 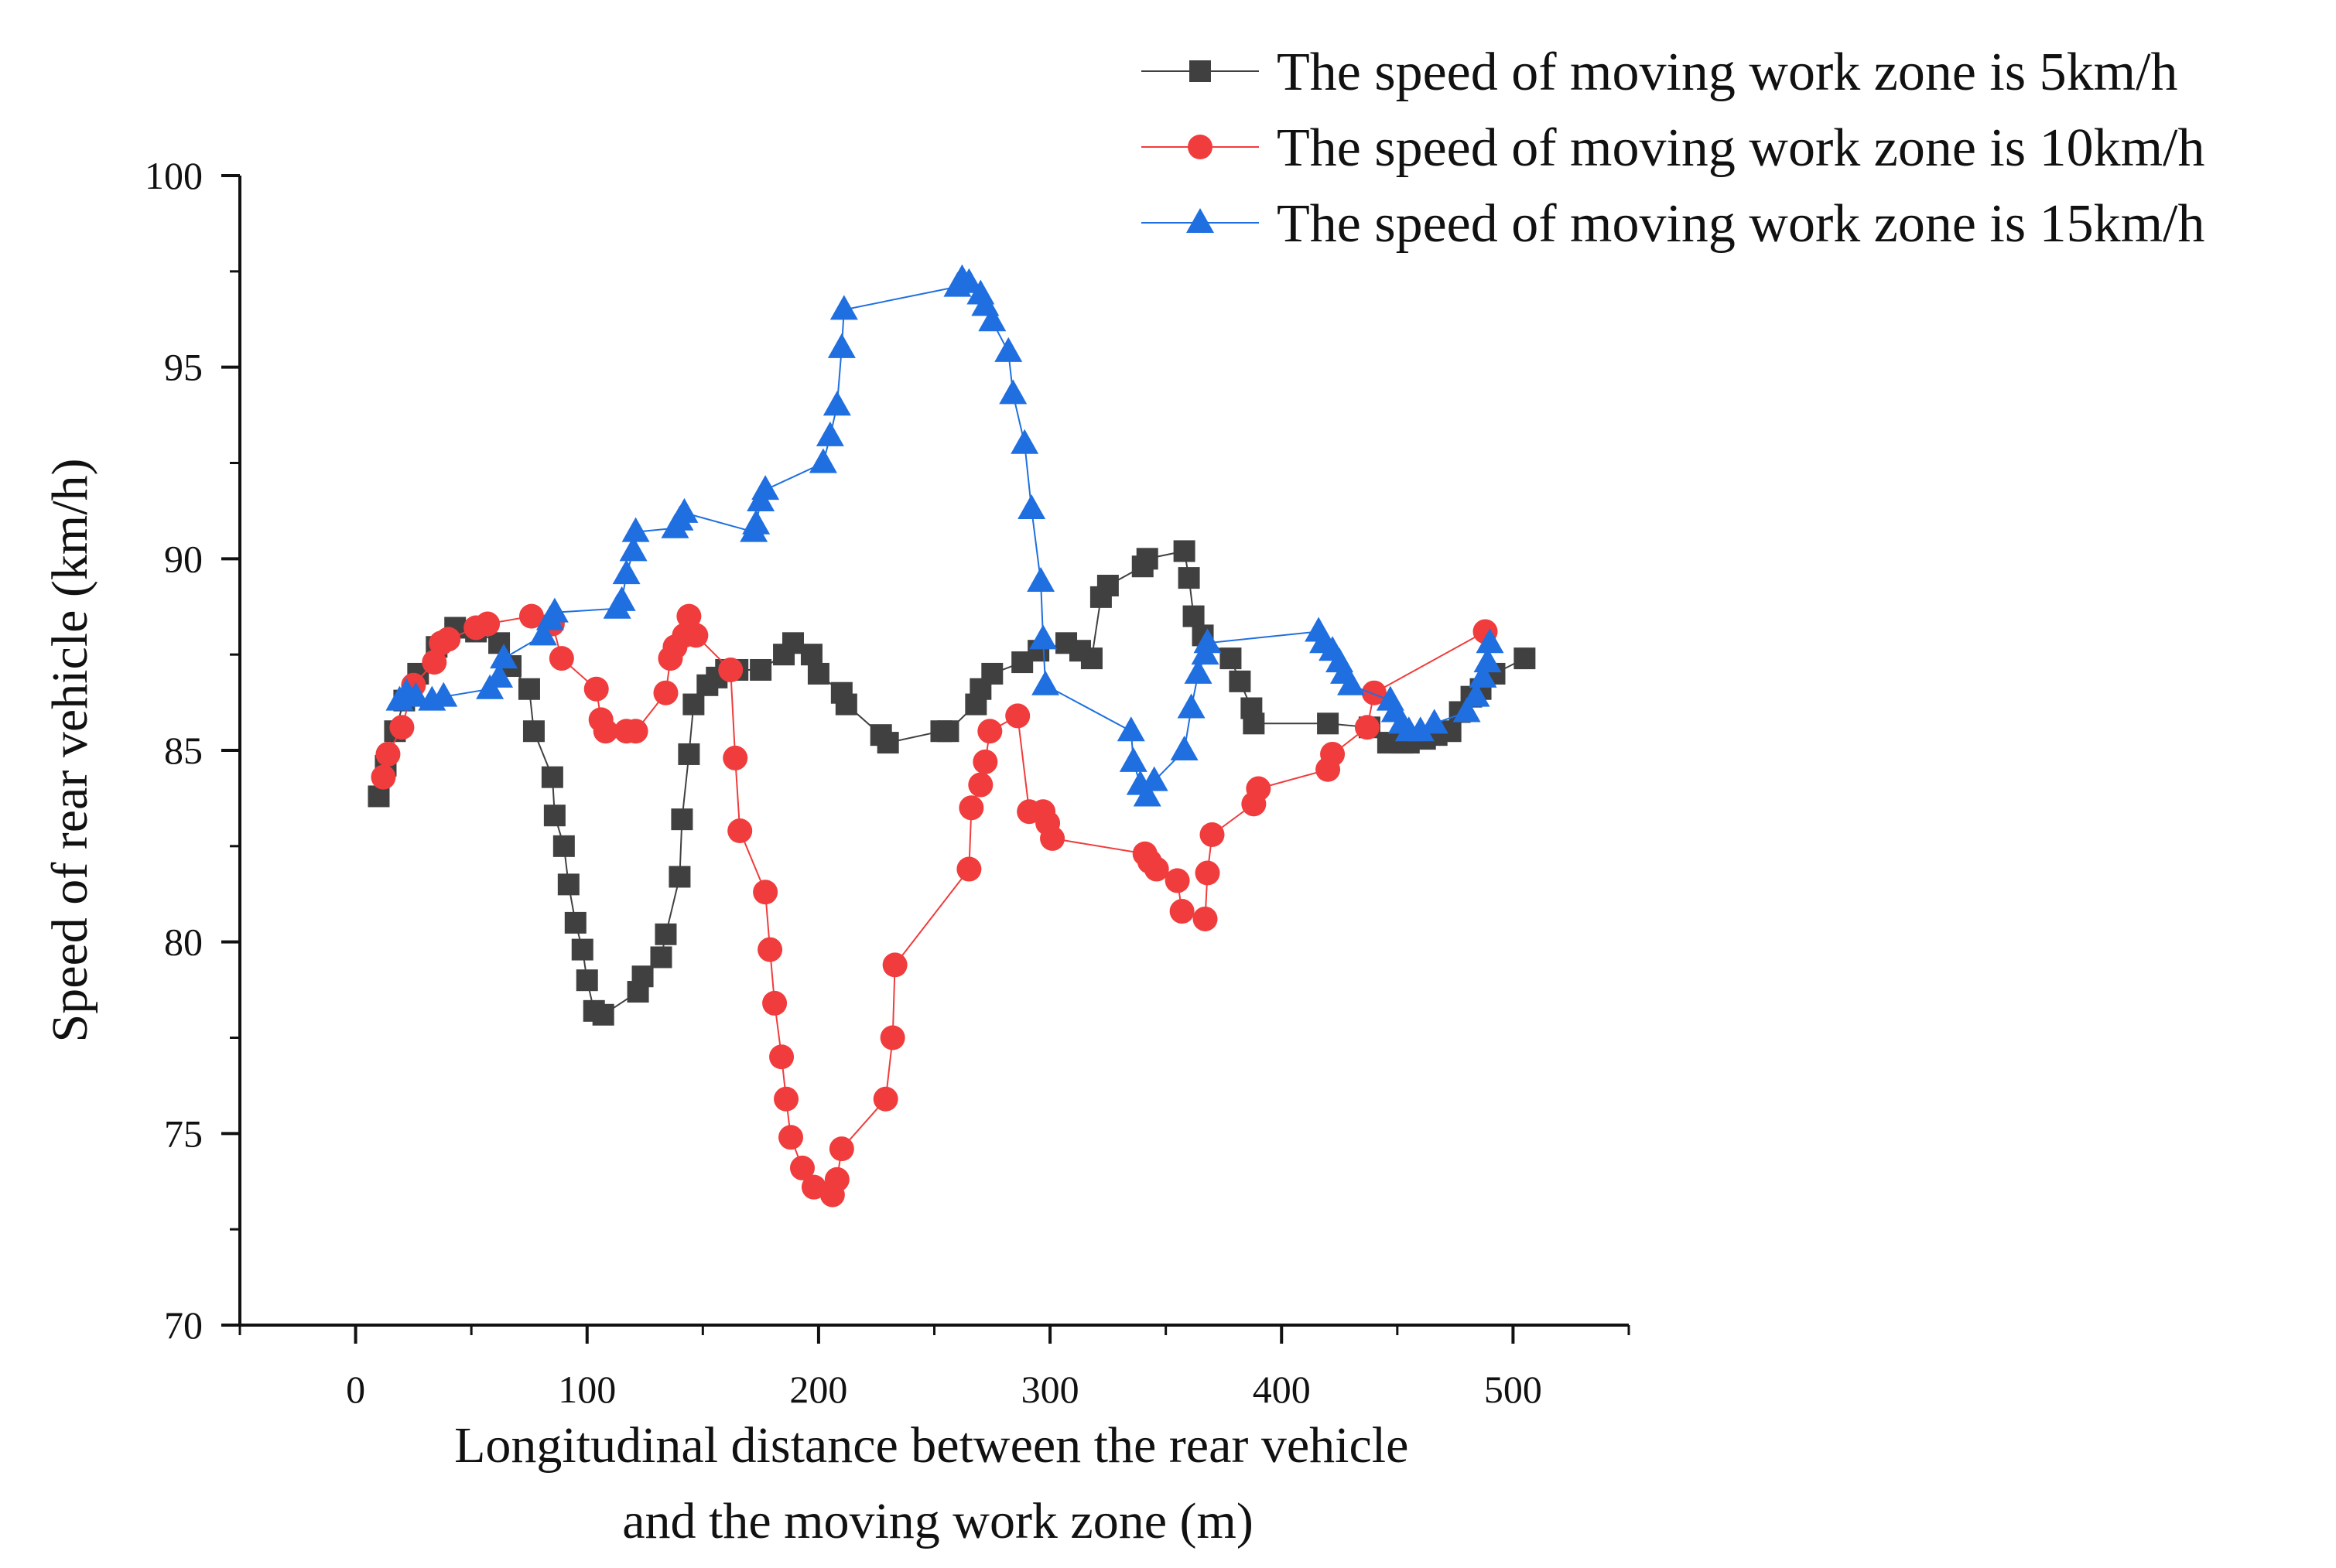 What do you see at coordinates (818, 1389) in the screenshot?
I see `x-tick-label: 200` at bounding box center [818, 1389].